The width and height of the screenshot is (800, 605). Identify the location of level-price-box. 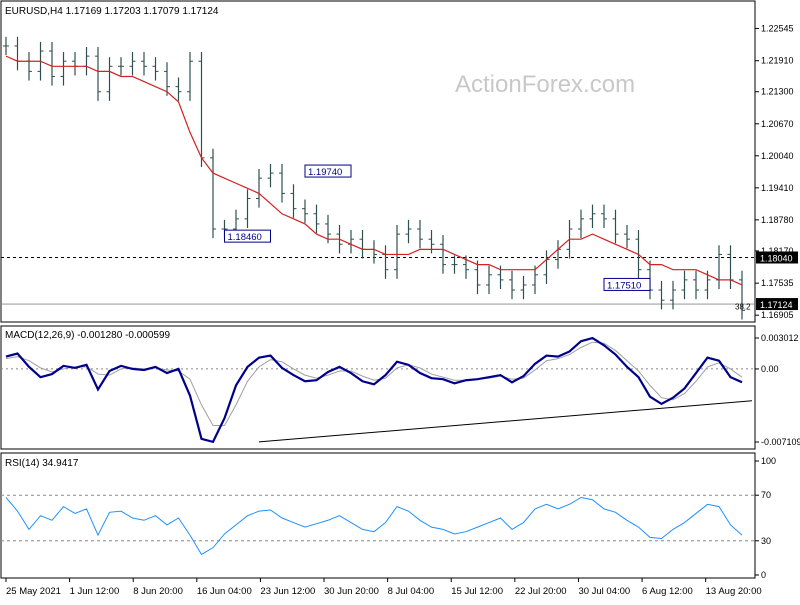
(777, 257).